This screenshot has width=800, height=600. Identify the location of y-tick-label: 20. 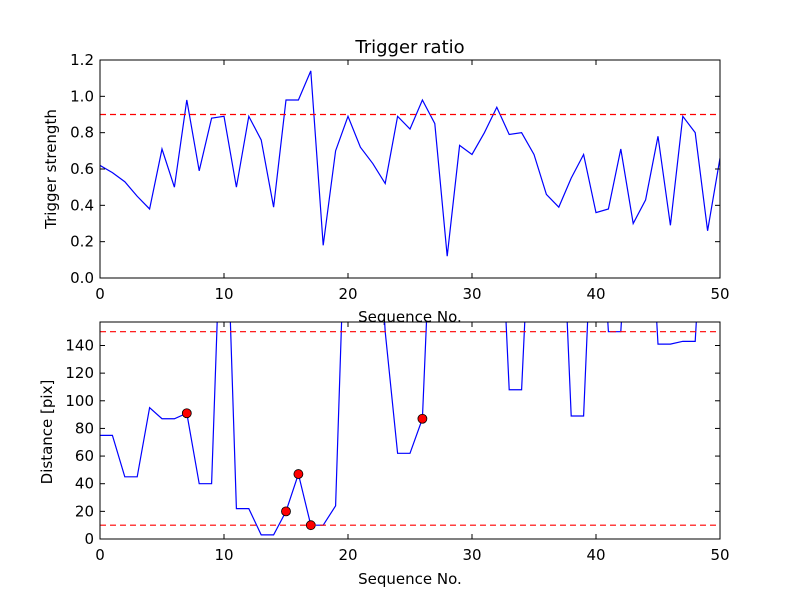
(84, 511).